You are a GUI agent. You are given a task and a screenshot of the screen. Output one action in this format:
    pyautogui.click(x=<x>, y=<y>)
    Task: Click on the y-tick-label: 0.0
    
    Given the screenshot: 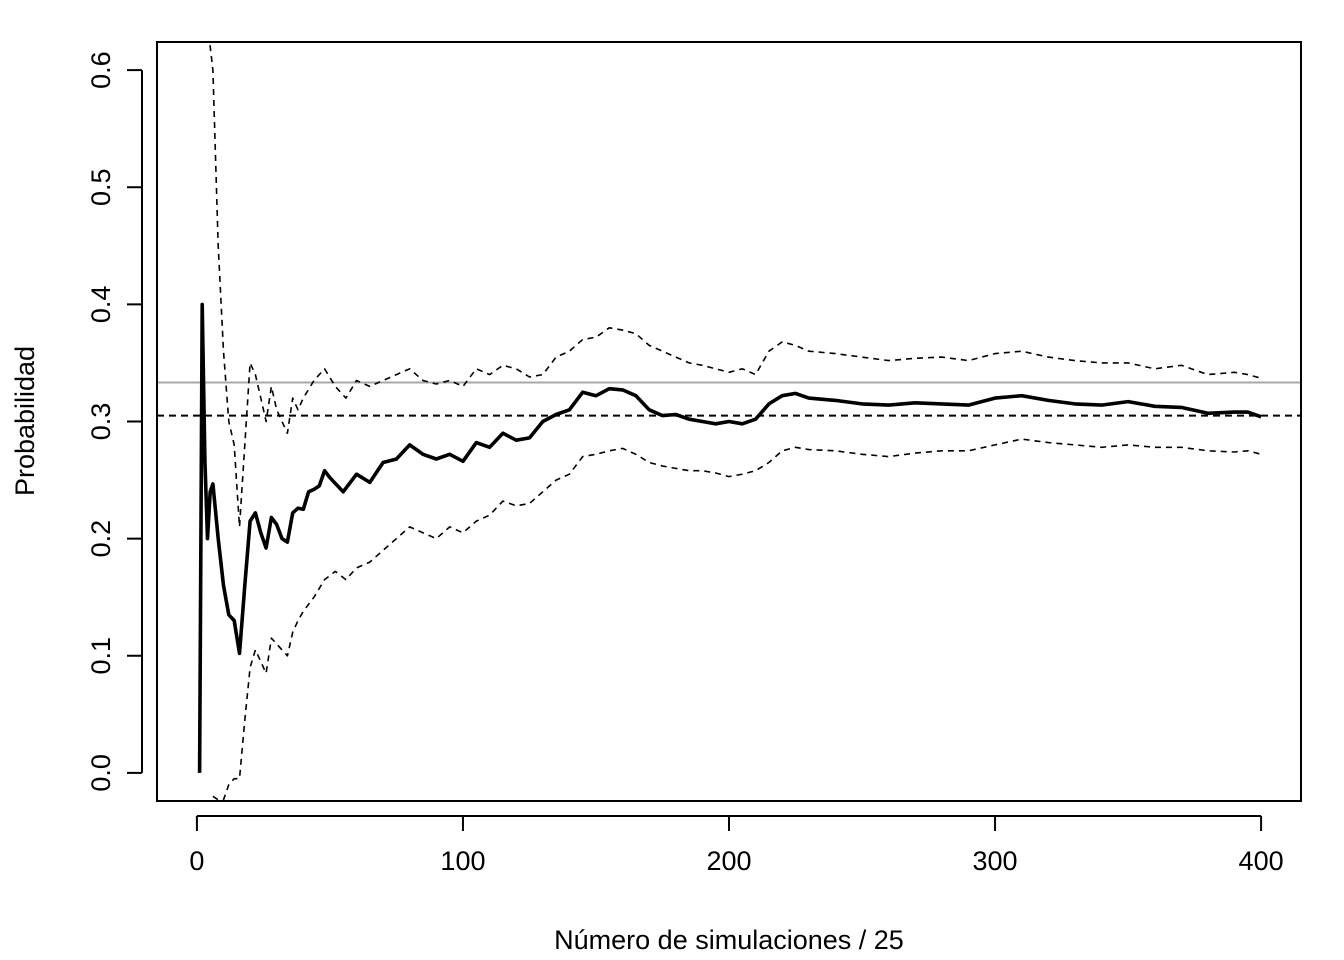 What is the action you would take?
    pyautogui.click(x=101, y=773)
    